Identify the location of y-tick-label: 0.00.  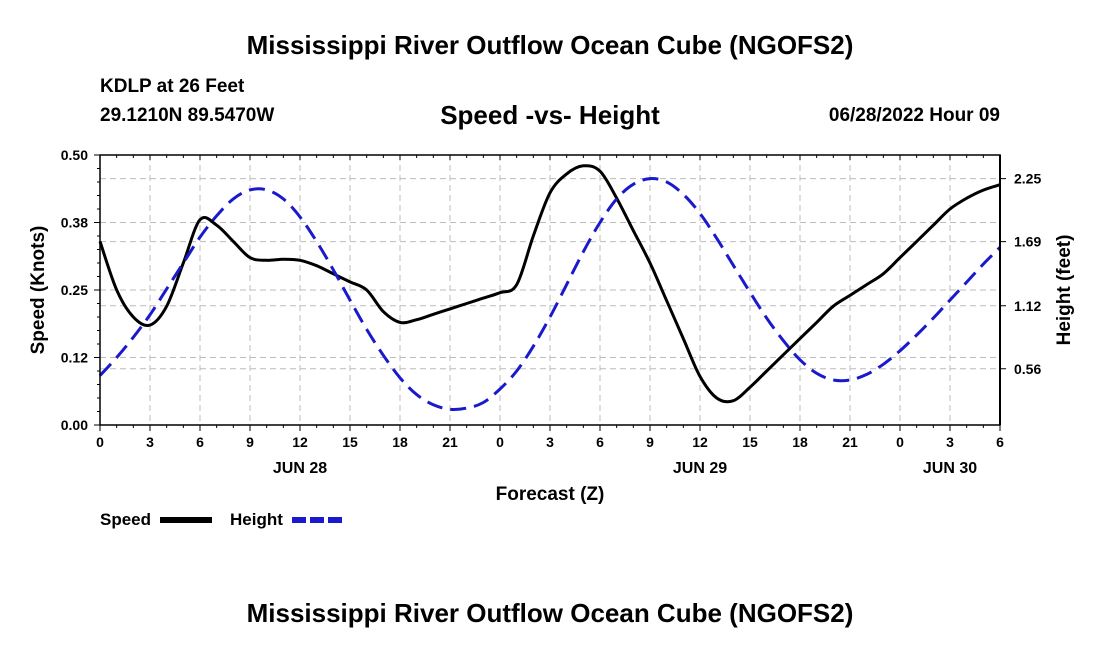
(74, 425).